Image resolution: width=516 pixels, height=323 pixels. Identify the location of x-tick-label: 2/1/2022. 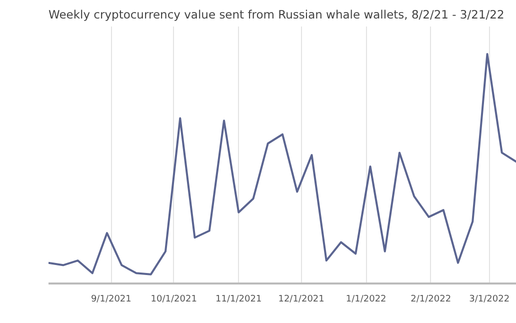
(431, 299).